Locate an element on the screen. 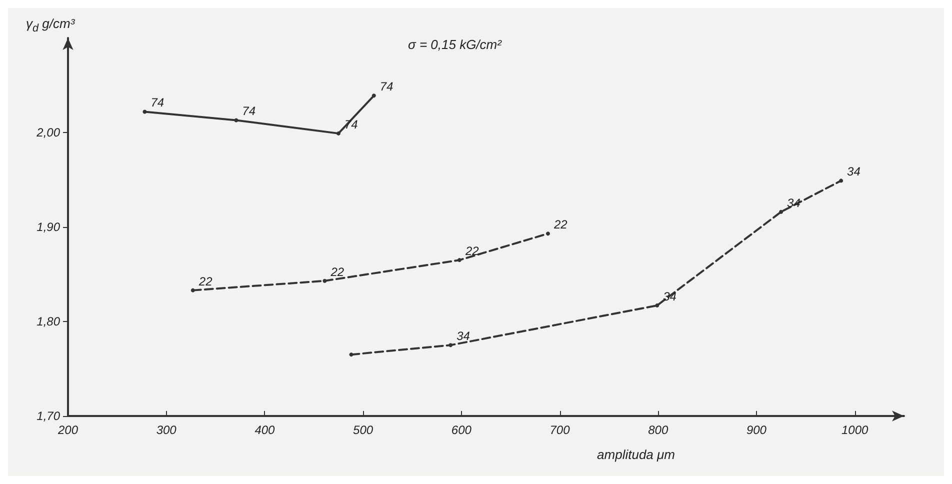 This screenshot has width=952, height=484. x-tick-label: 700 is located at coordinates (560, 430).